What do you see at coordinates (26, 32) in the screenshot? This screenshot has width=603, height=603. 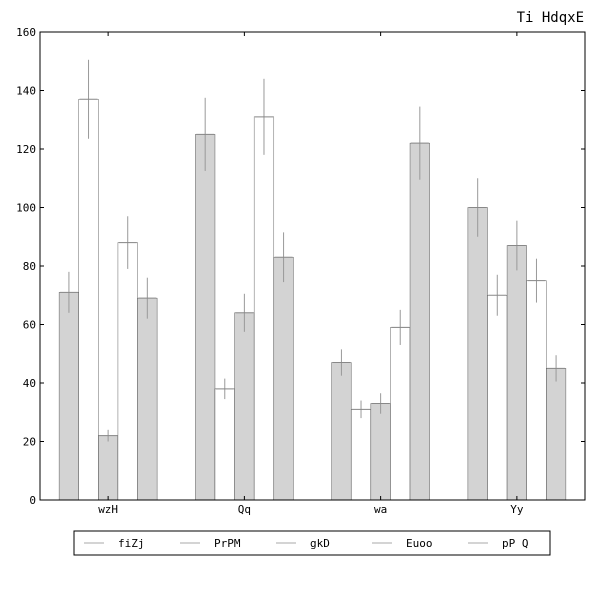 I see `y-tick-label: 160` at bounding box center [26, 32].